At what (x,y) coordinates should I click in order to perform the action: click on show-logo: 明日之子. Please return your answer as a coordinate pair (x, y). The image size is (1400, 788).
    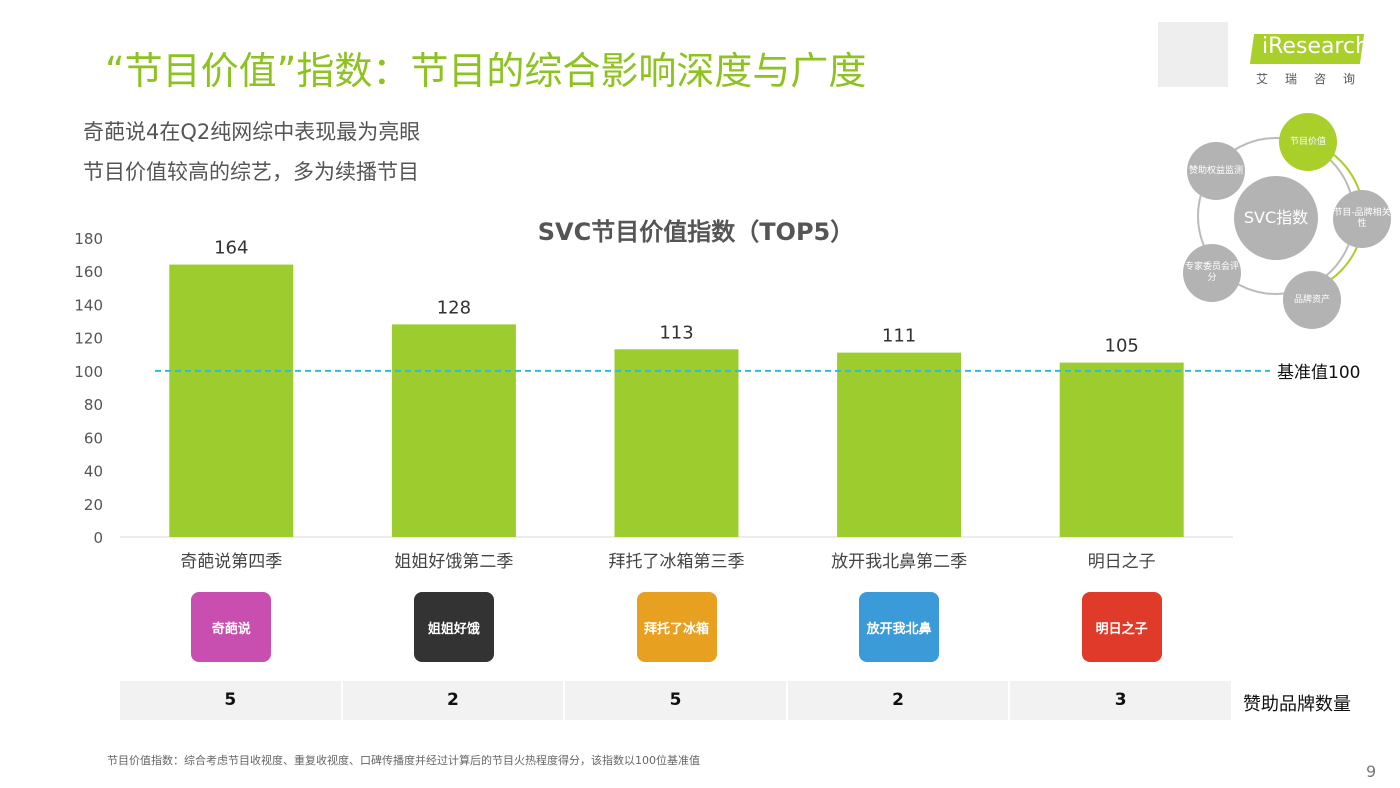
    Looking at the image, I should click on (1121, 627).